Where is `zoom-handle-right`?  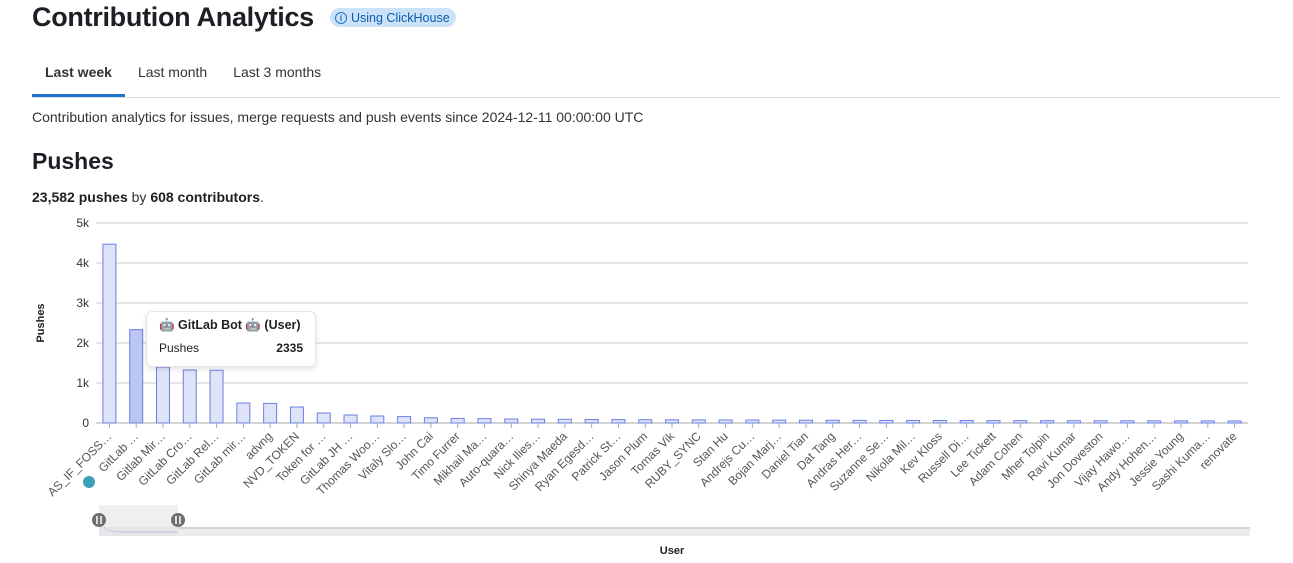
zoom-handle-right is located at coordinates (178, 520).